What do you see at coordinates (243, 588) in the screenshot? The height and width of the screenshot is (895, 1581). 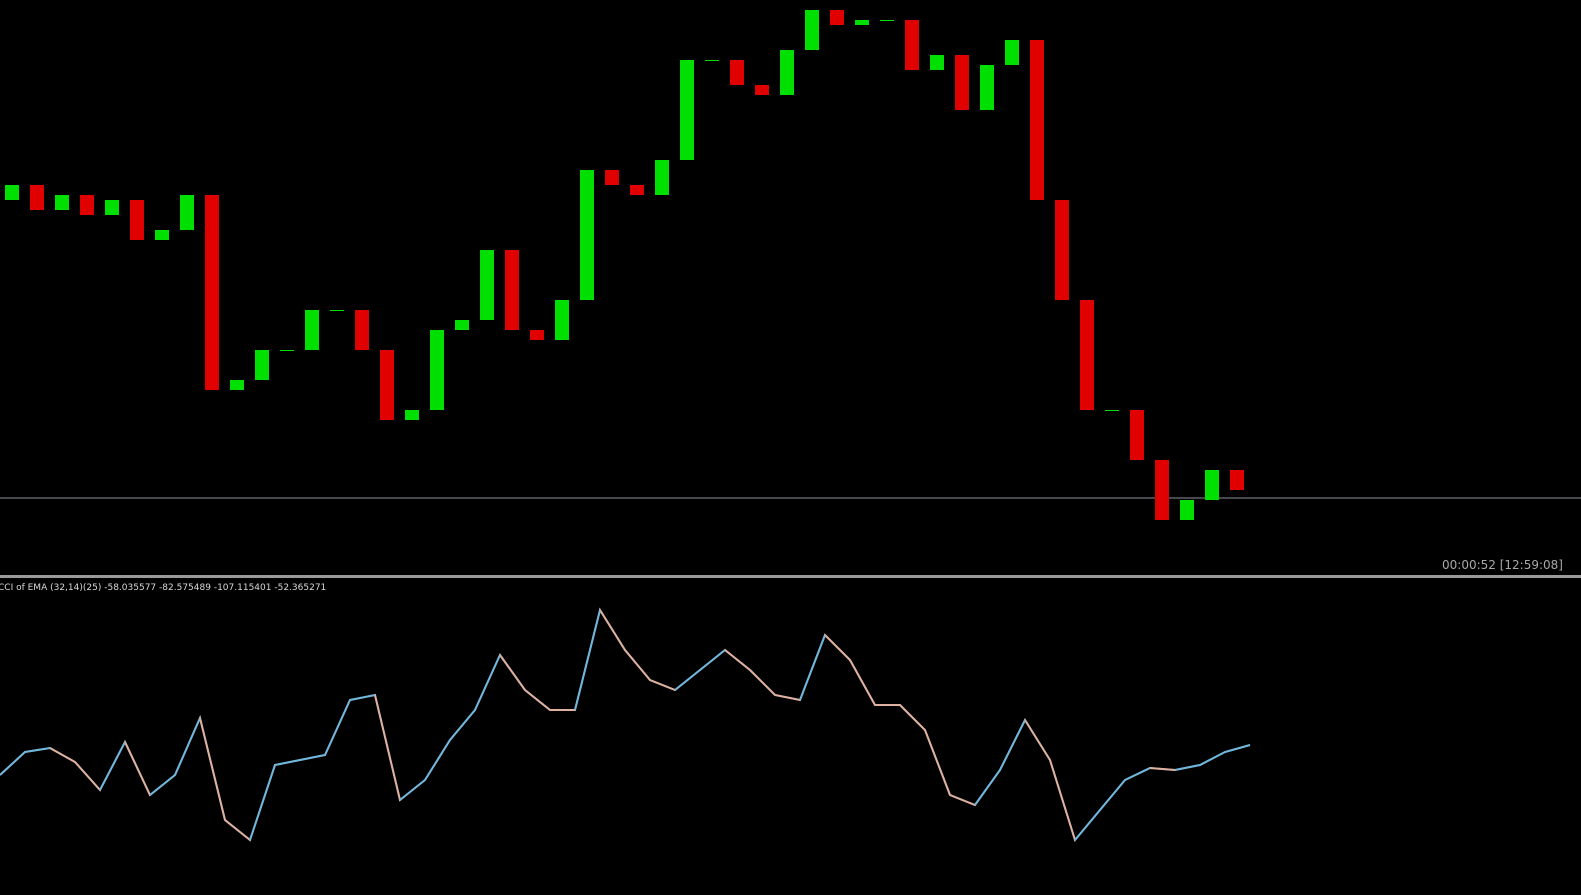 I see `indicator-value: -107.115401` at bounding box center [243, 588].